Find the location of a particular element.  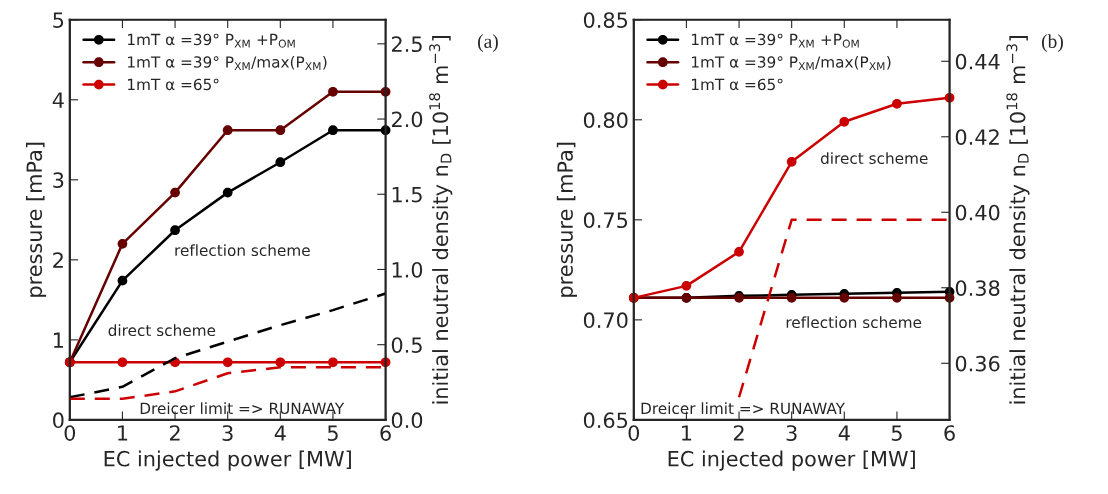

y-tick-label: 0.75 is located at coordinates (605, 220).